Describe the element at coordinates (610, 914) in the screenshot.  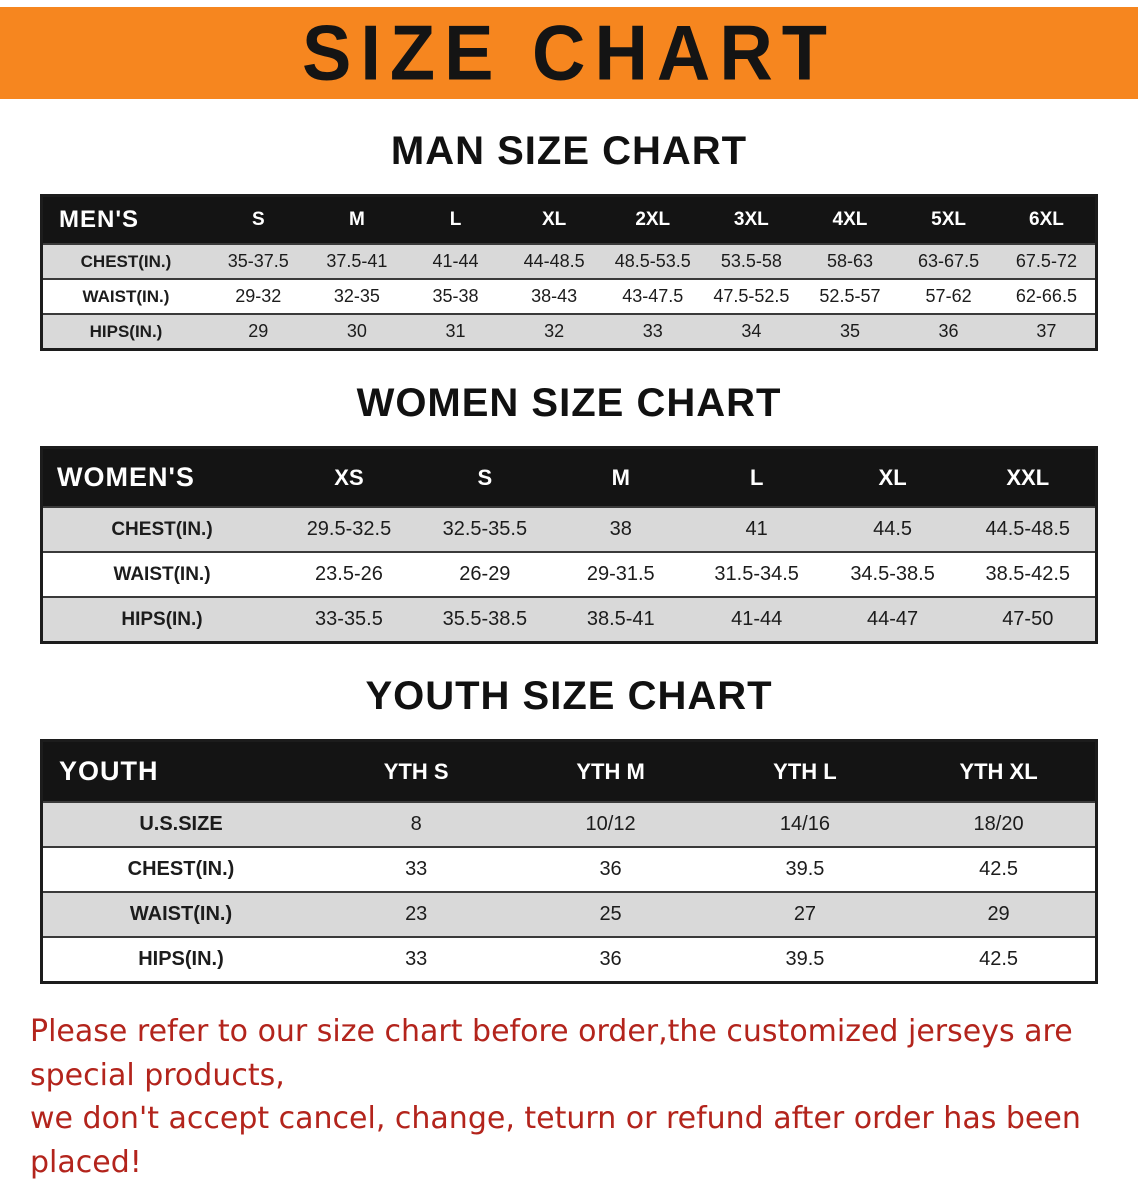
I see `size-value: 25` at that location.